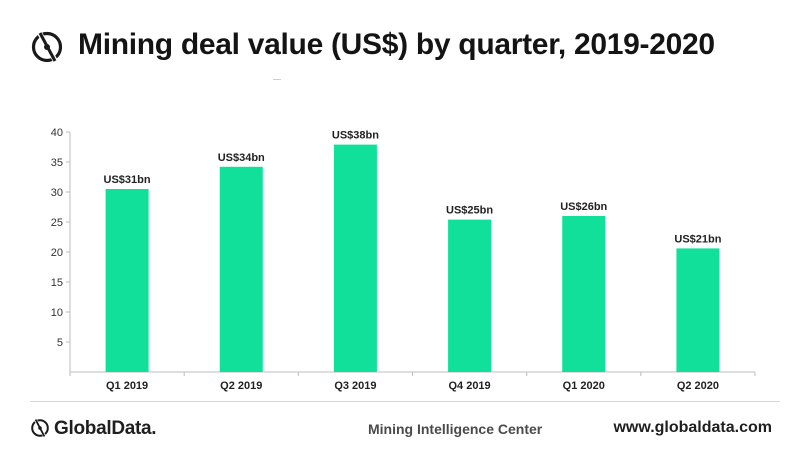 The image size is (800, 457). I want to click on x-category-label: Q1 2019, so click(127, 386).